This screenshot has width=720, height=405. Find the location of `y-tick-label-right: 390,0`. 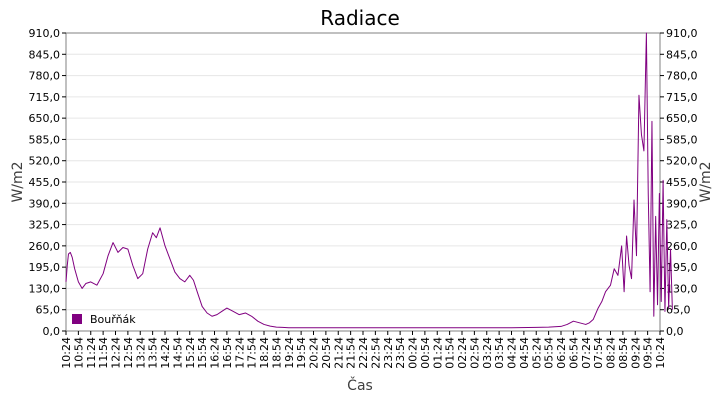

y-tick-label-right: 390,0 is located at coordinates (682, 203).